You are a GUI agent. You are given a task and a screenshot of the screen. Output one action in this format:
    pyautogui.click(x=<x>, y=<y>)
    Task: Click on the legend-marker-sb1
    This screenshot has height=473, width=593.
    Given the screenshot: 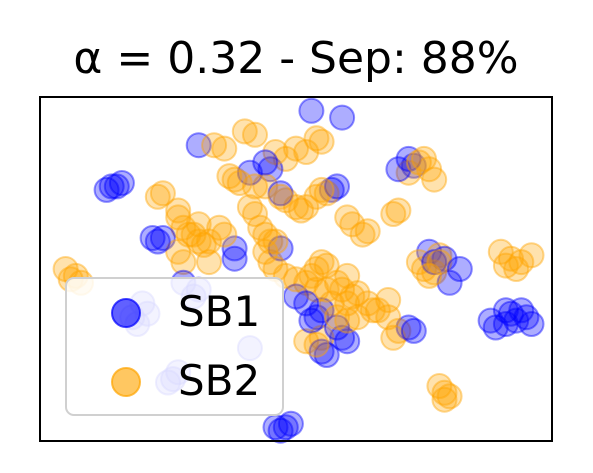 What is the action you would take?
    pyautogui.click(x=126, y=313)
    